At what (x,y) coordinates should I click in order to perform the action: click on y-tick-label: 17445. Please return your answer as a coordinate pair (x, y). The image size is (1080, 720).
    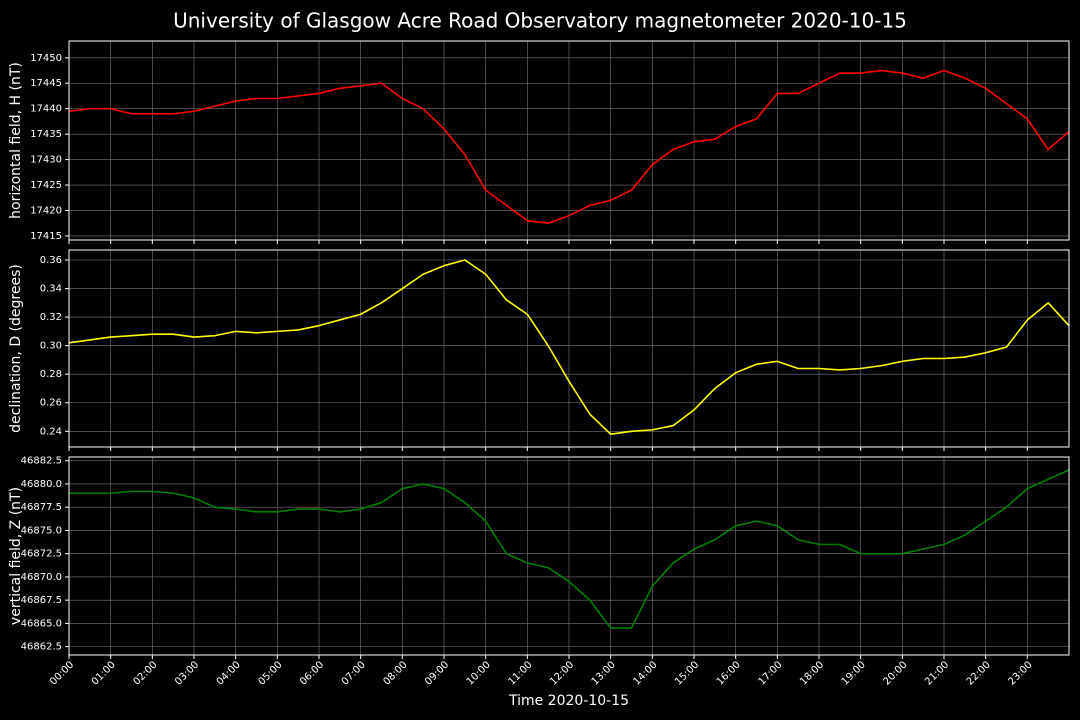
    Looking at the image, I should click on (46, 83).